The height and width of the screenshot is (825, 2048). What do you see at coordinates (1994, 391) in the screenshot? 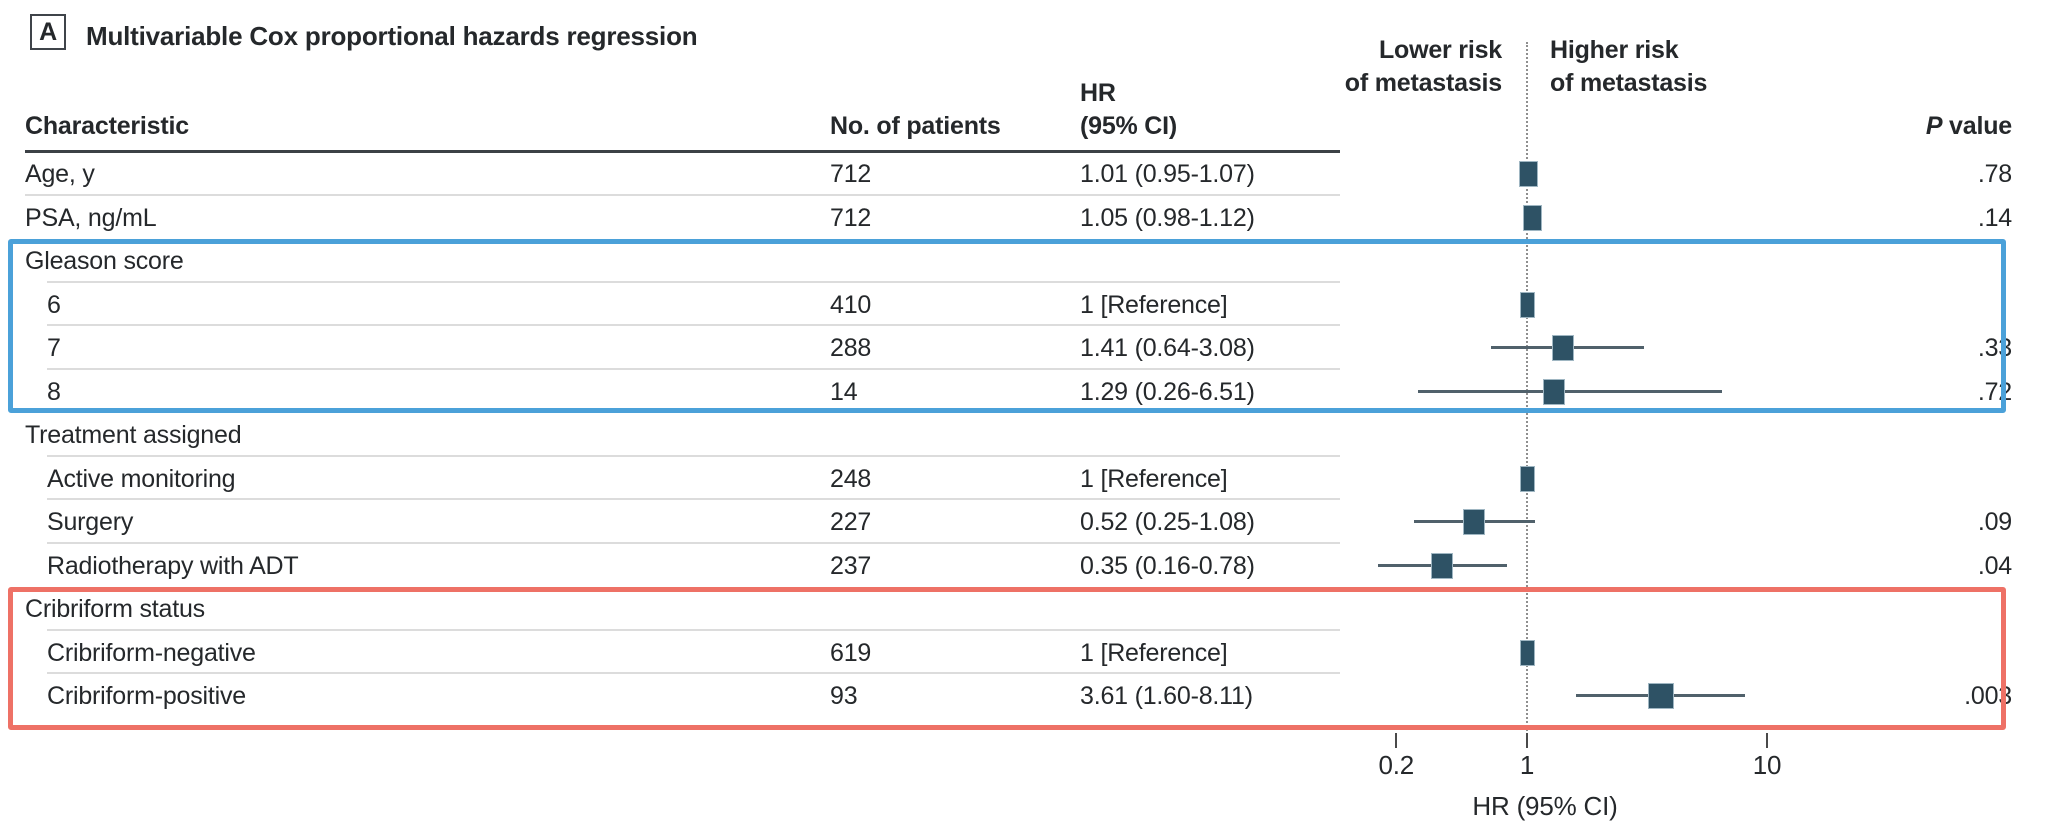
I see `p-value: .72` at bounding box center [1994, 391].